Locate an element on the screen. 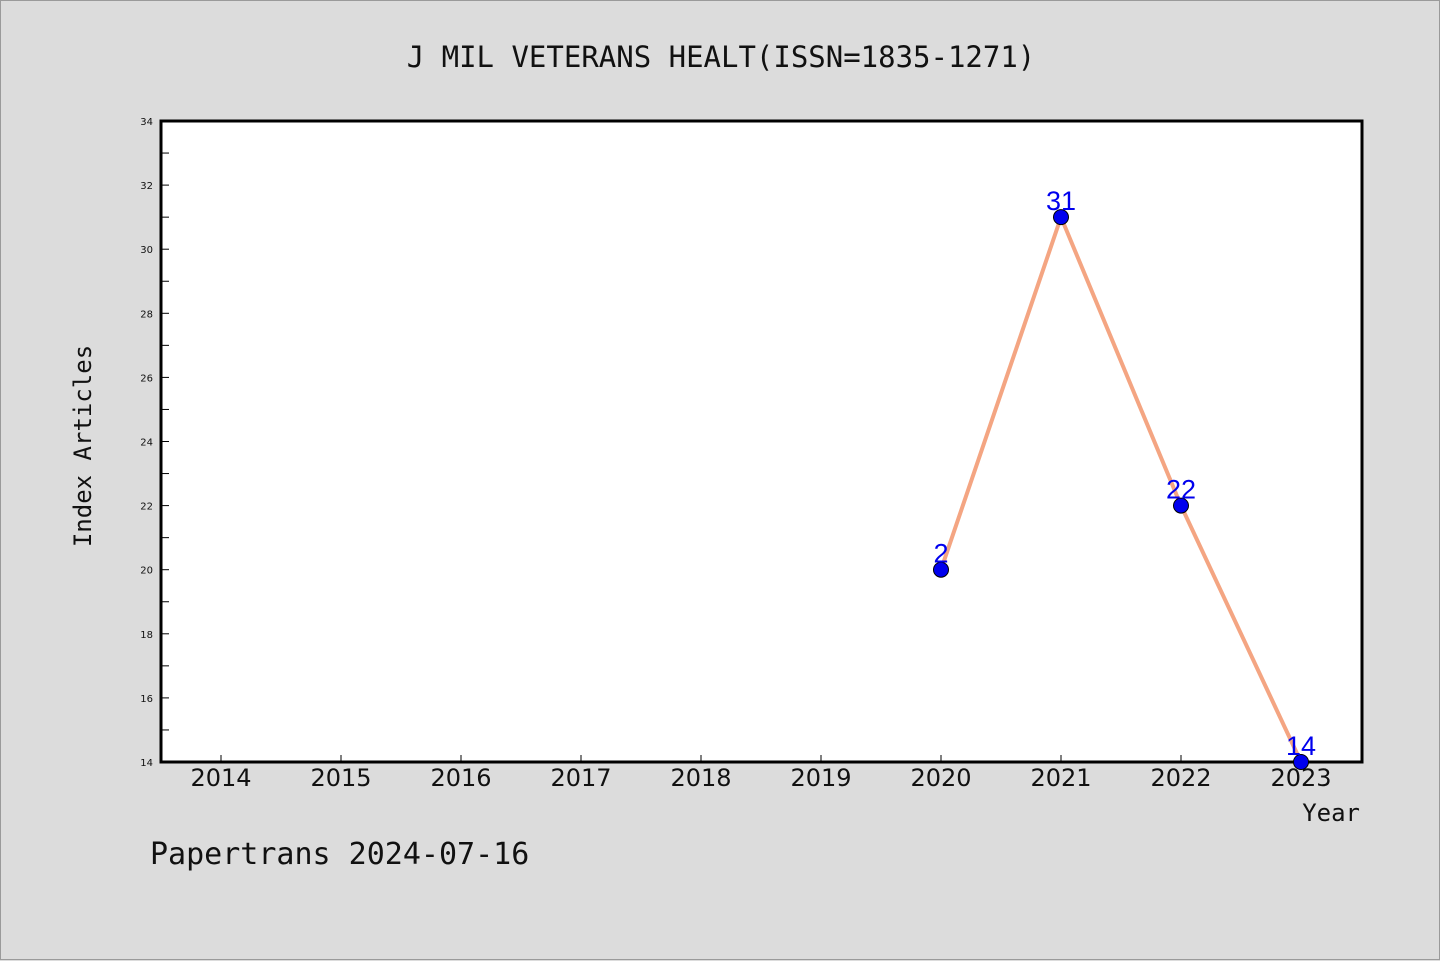  series-line is located at coordinates (1121, 489).